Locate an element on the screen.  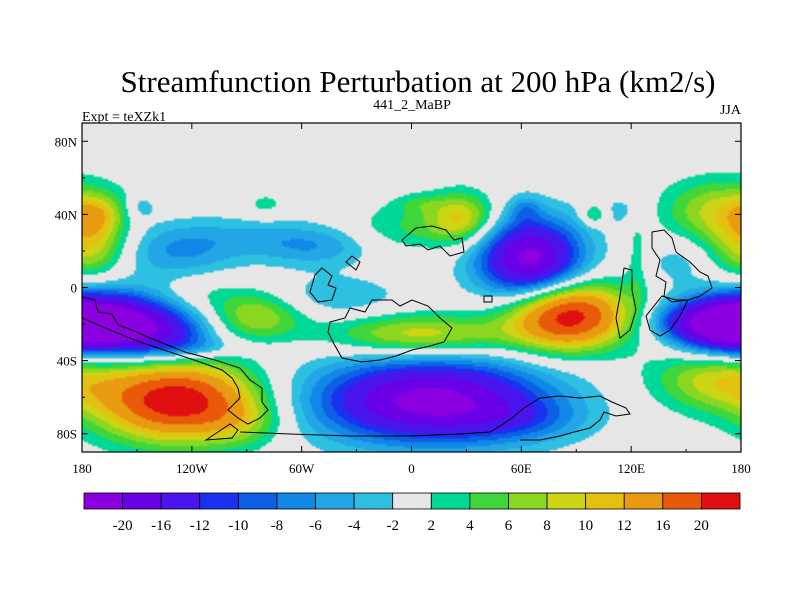
y-tick-label: 80S is located at coordinates (67, 434).